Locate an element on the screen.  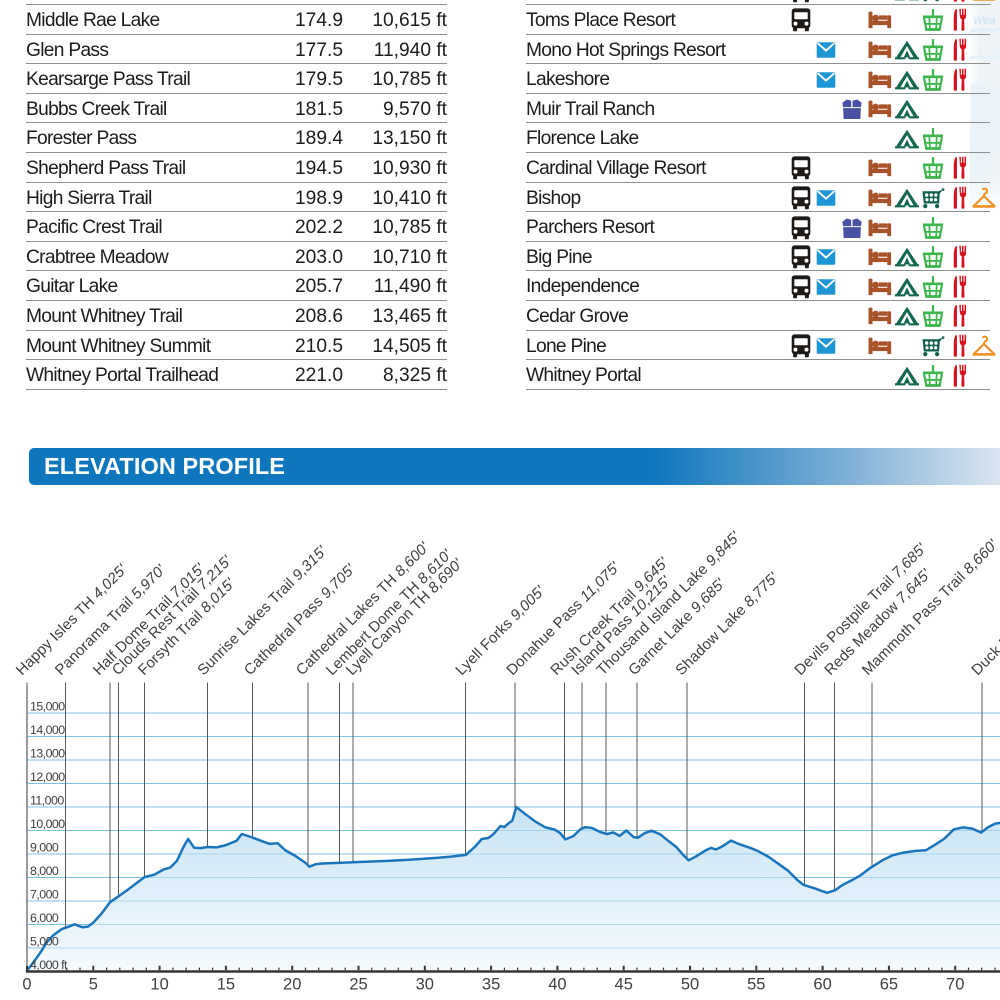
svg-text: 8,000 is located at coordinates (44, 871).